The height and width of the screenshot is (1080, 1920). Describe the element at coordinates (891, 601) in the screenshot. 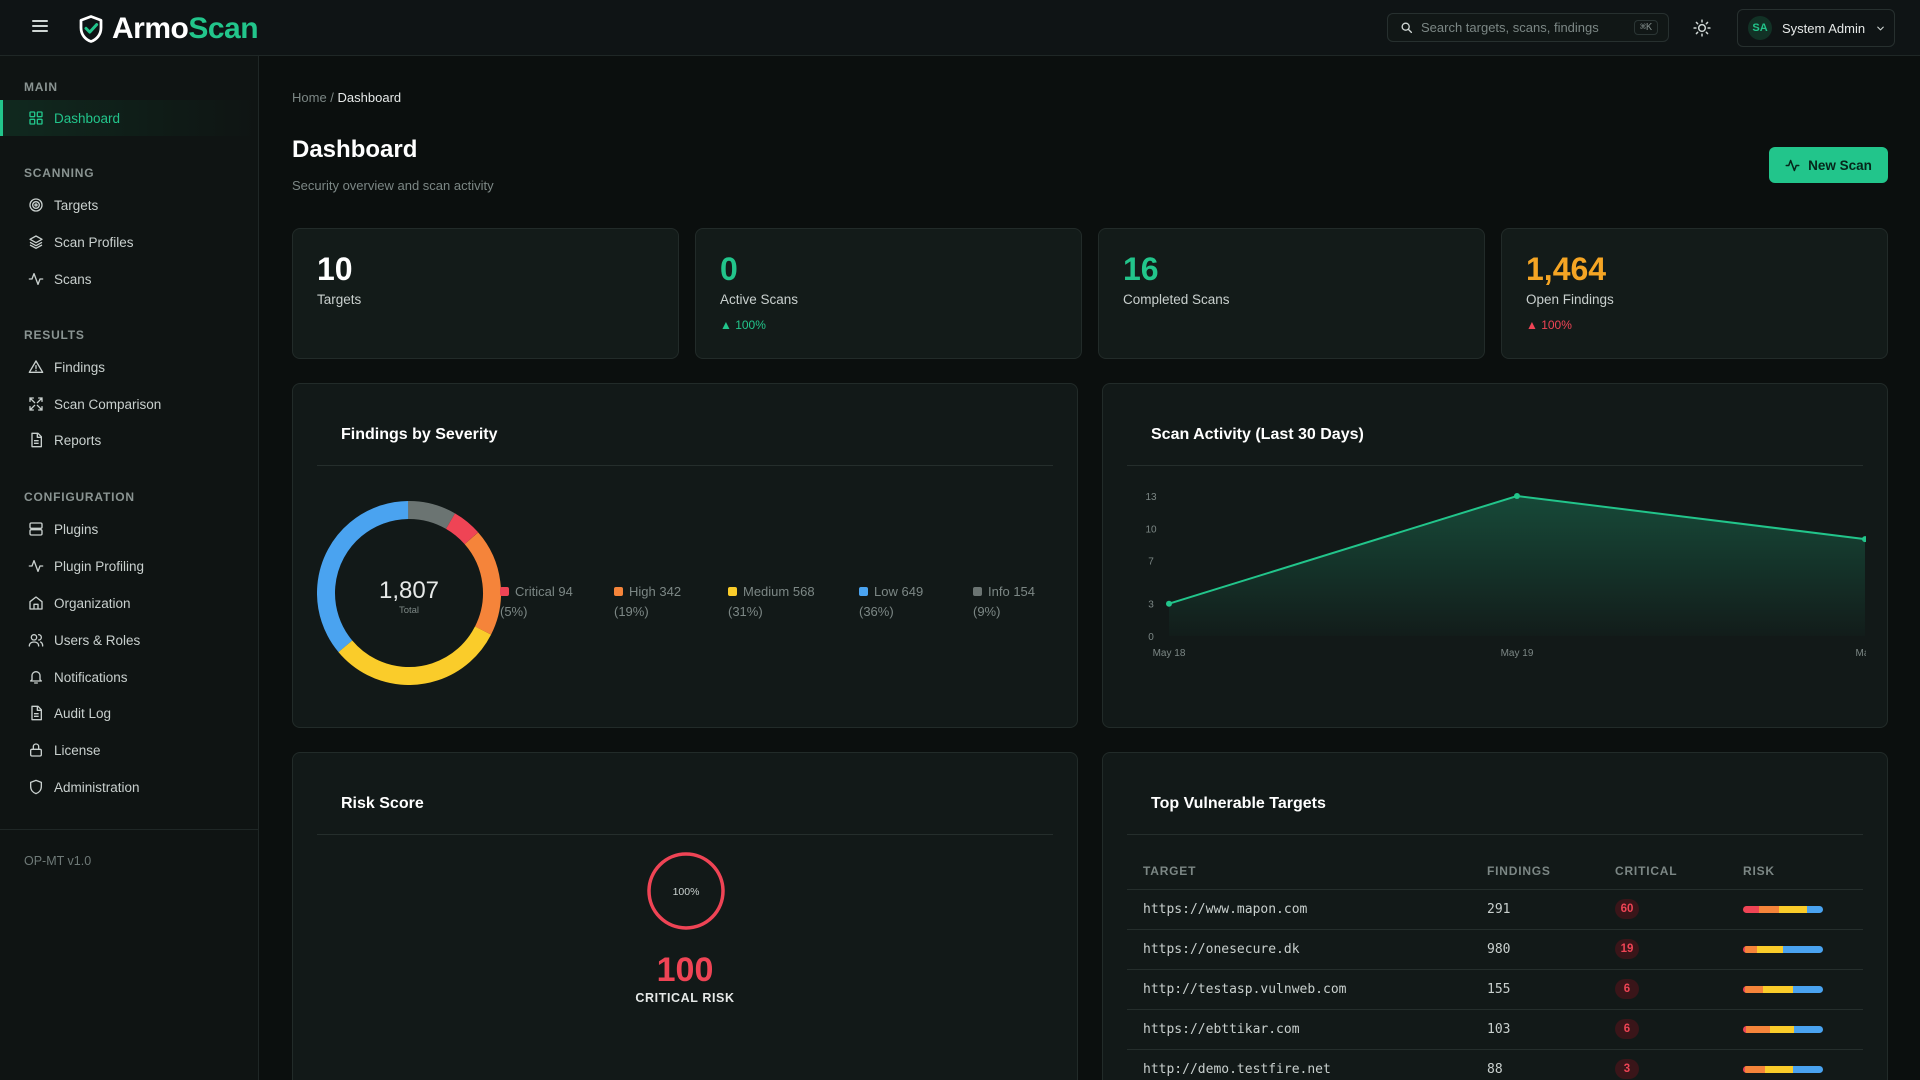

I see `legend-item-low: Low 649 (36%)` at that location.